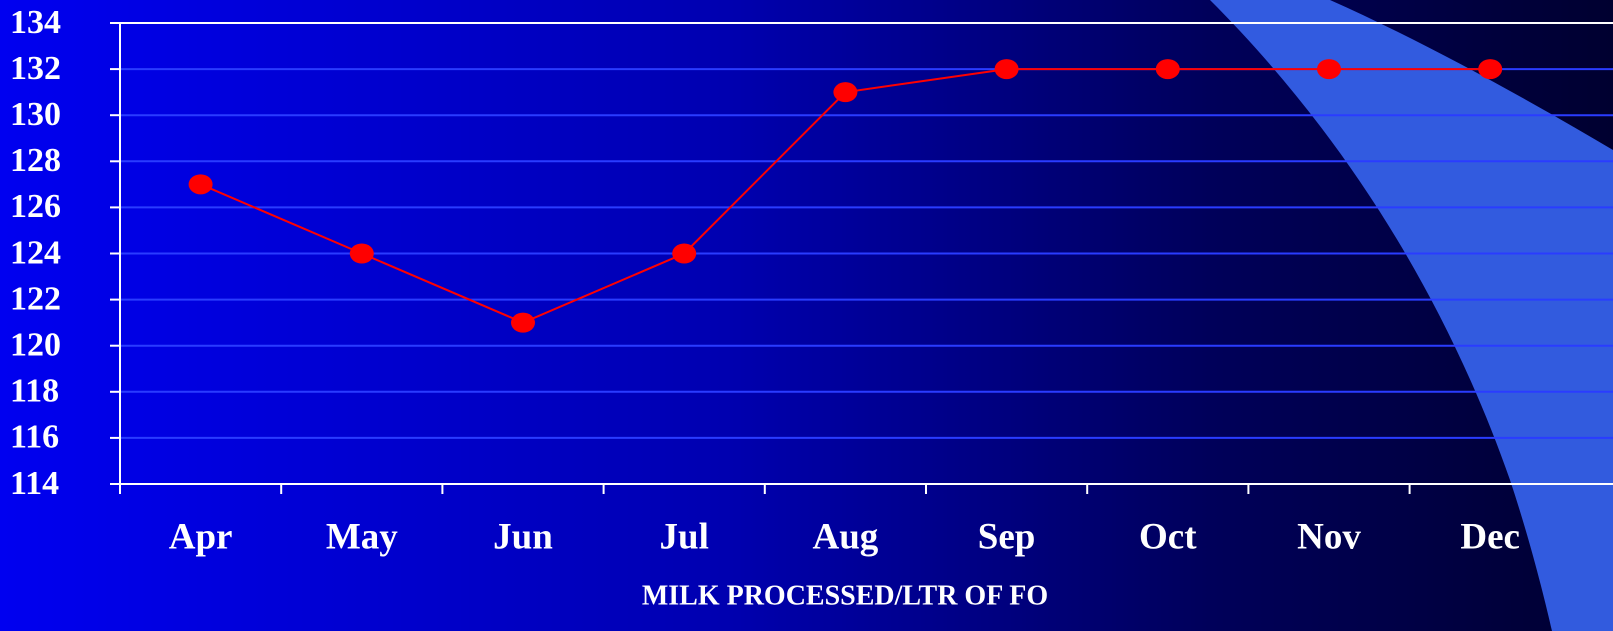  Describe the element at coordinates (35, 160) in the screenshot. I see `y-tick-label: 128` at that location.